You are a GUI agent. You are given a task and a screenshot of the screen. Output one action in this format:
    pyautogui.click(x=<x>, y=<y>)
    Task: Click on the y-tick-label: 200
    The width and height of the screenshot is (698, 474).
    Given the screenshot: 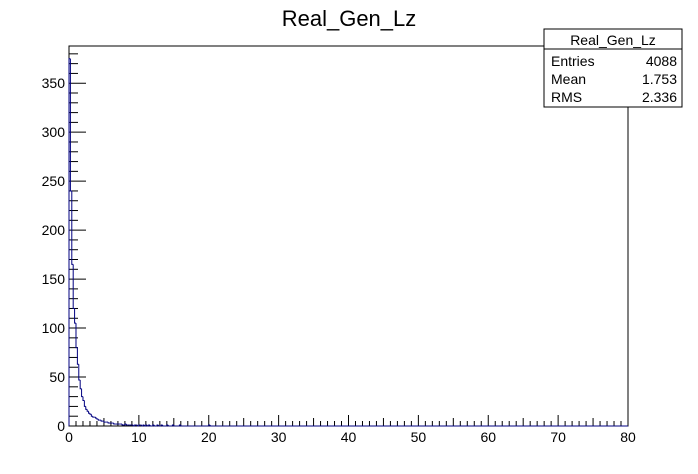 What is the action you would take?
    pyautogui.click(x=54, y=230)
    